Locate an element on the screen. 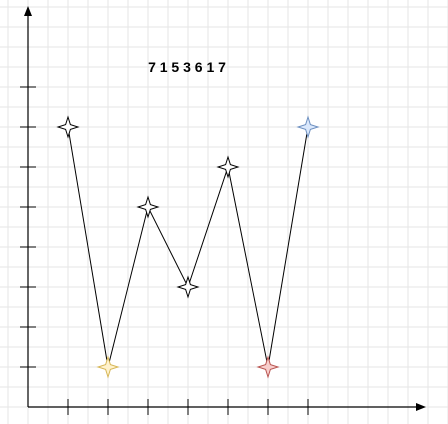  x-axis-arrow is located at coordinates (421, 407).